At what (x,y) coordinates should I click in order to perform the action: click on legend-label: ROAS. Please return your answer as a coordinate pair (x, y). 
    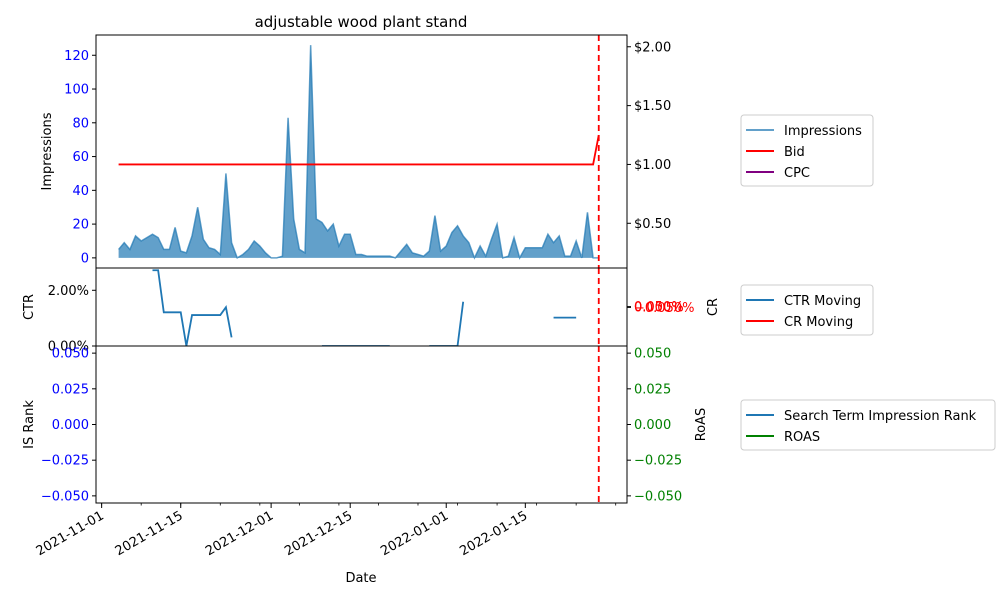
    Looking at the image, I should click on (802, 437).